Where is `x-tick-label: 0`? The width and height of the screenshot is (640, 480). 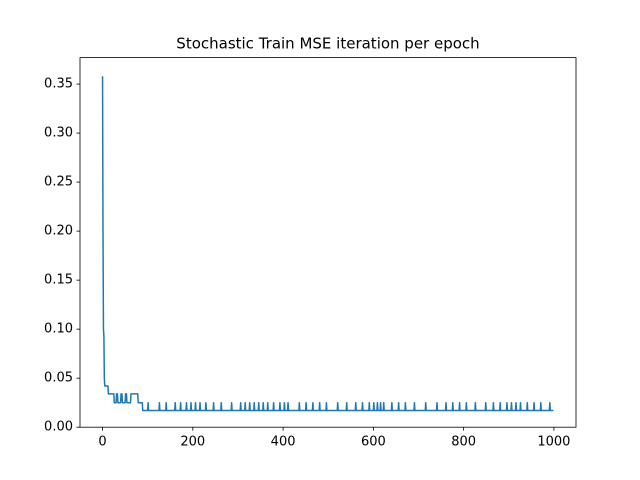
x-tick-label: 0 is located at coordinates (102, 442).